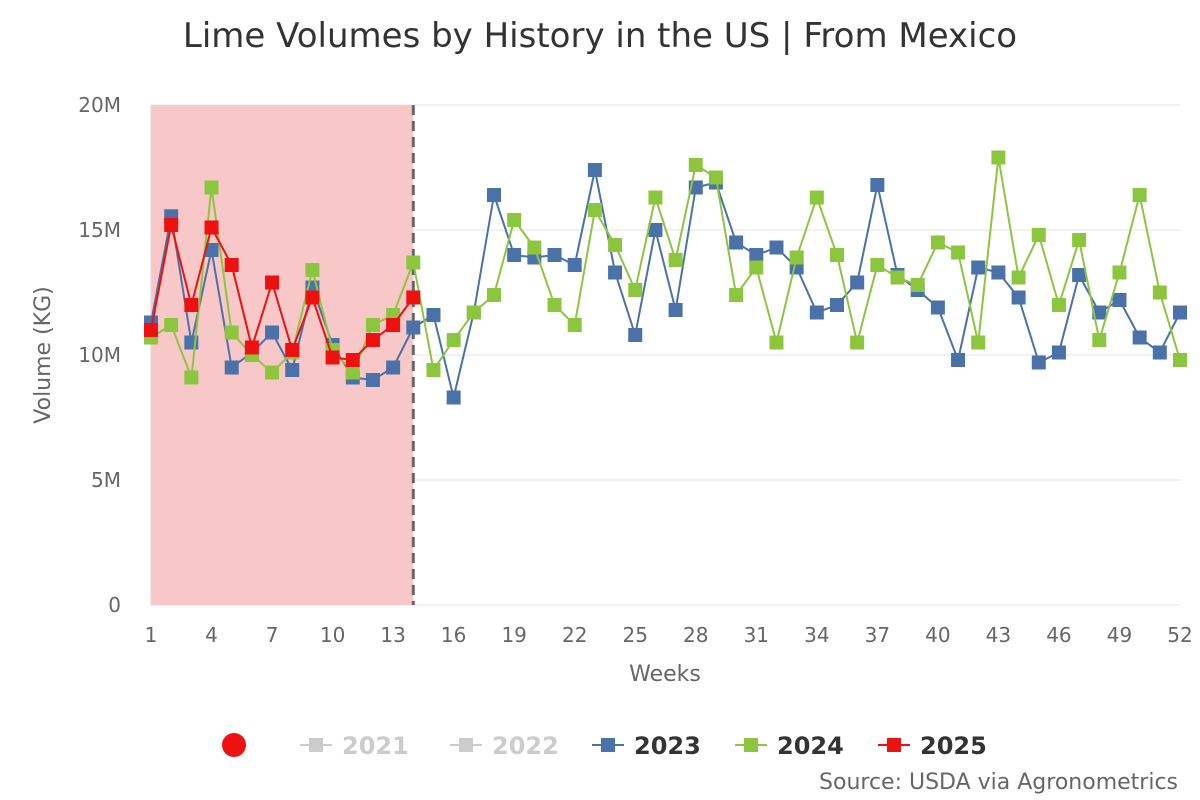 This screenshot has width=1200, height=800. I want to click on legend-item-2021: 2021, so click(354, 746).